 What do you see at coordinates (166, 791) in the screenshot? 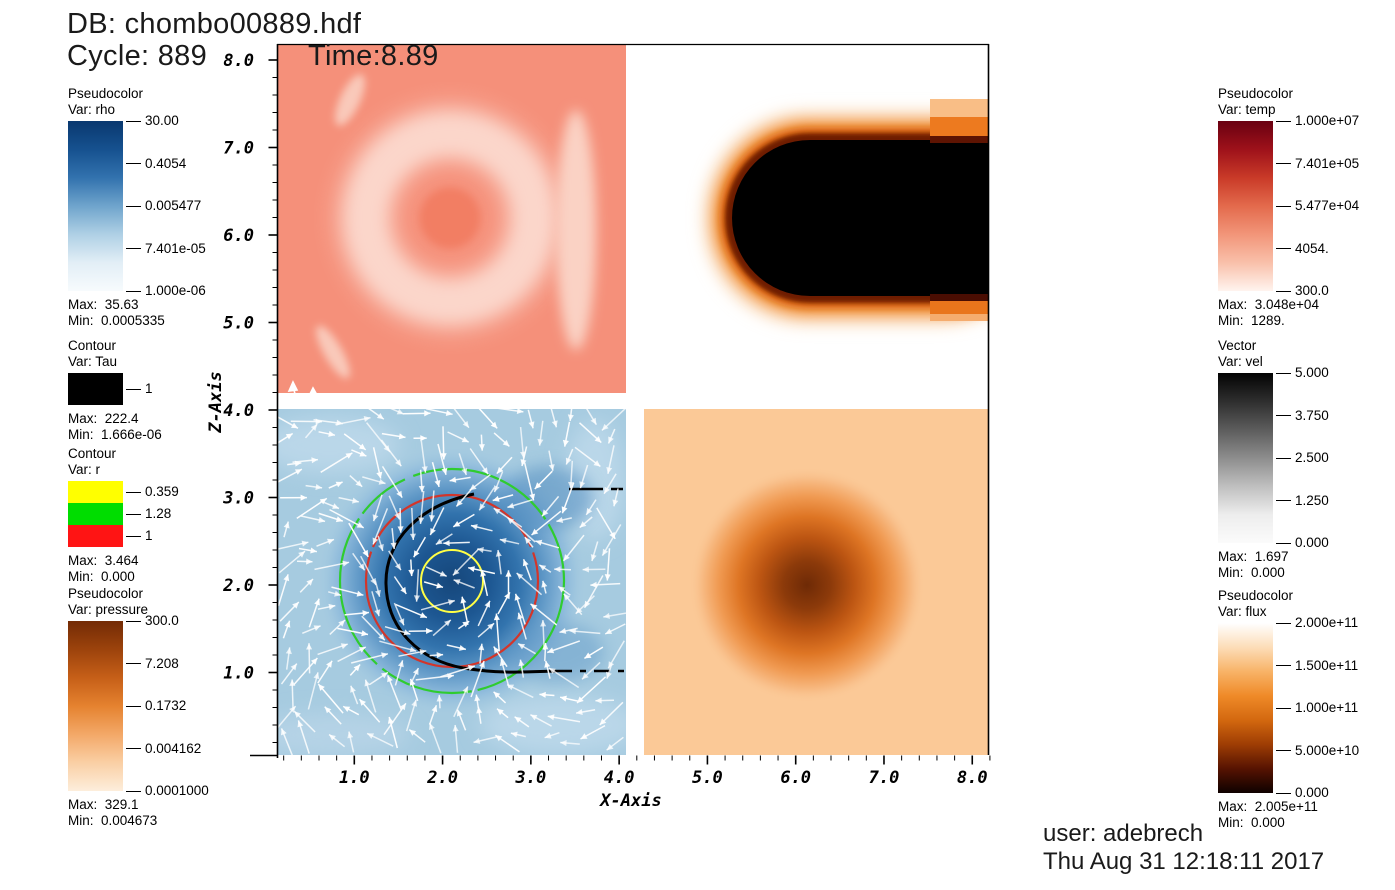
I see `pressure-scale-tick: 0.0001000` at bounding box center [166, 791].